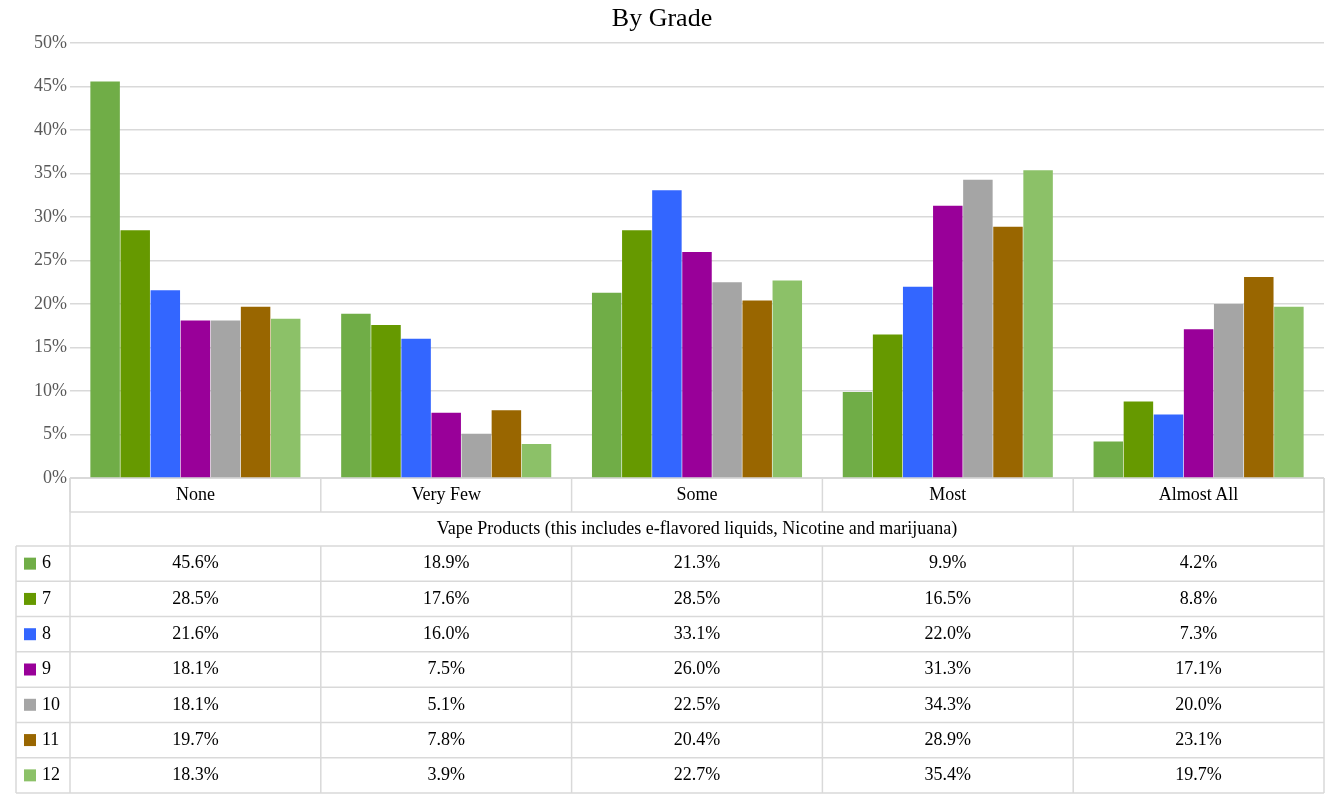  I want to click on x-tick-label: Very Few, so click(446, 493).